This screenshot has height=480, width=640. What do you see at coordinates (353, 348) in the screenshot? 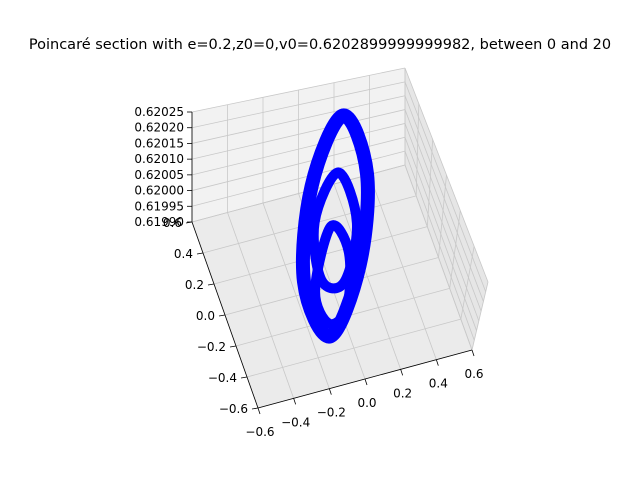
I see `grid-line-y` at bounding box center [353, 348].